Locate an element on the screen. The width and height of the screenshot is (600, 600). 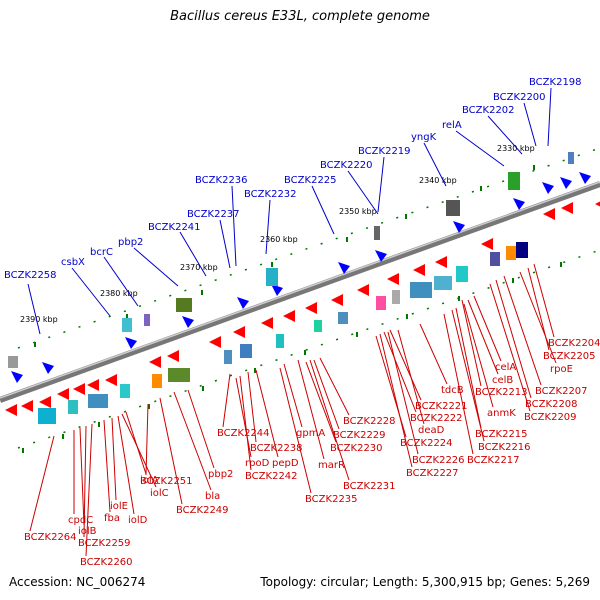
reverse-gene-label: BCZK2204 is located at coordinates (574, 343).